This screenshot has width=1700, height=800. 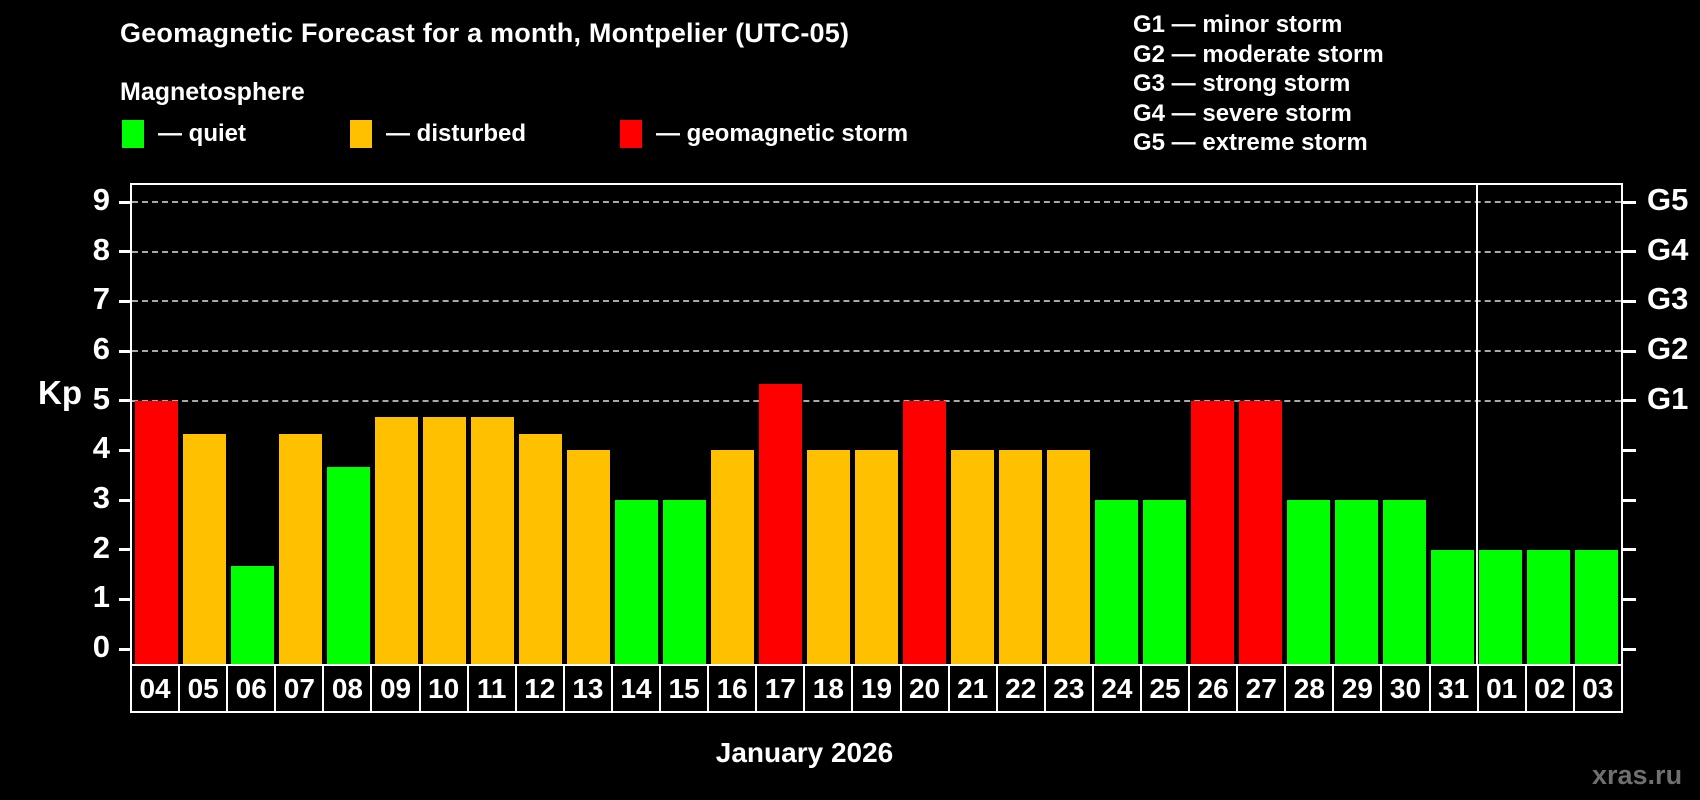 What do you see at coordinates (1258, 54) in the screenshot?
I see `storm-scale-line-2: G2 — moderate storm` at bounding box center [1258, 54].